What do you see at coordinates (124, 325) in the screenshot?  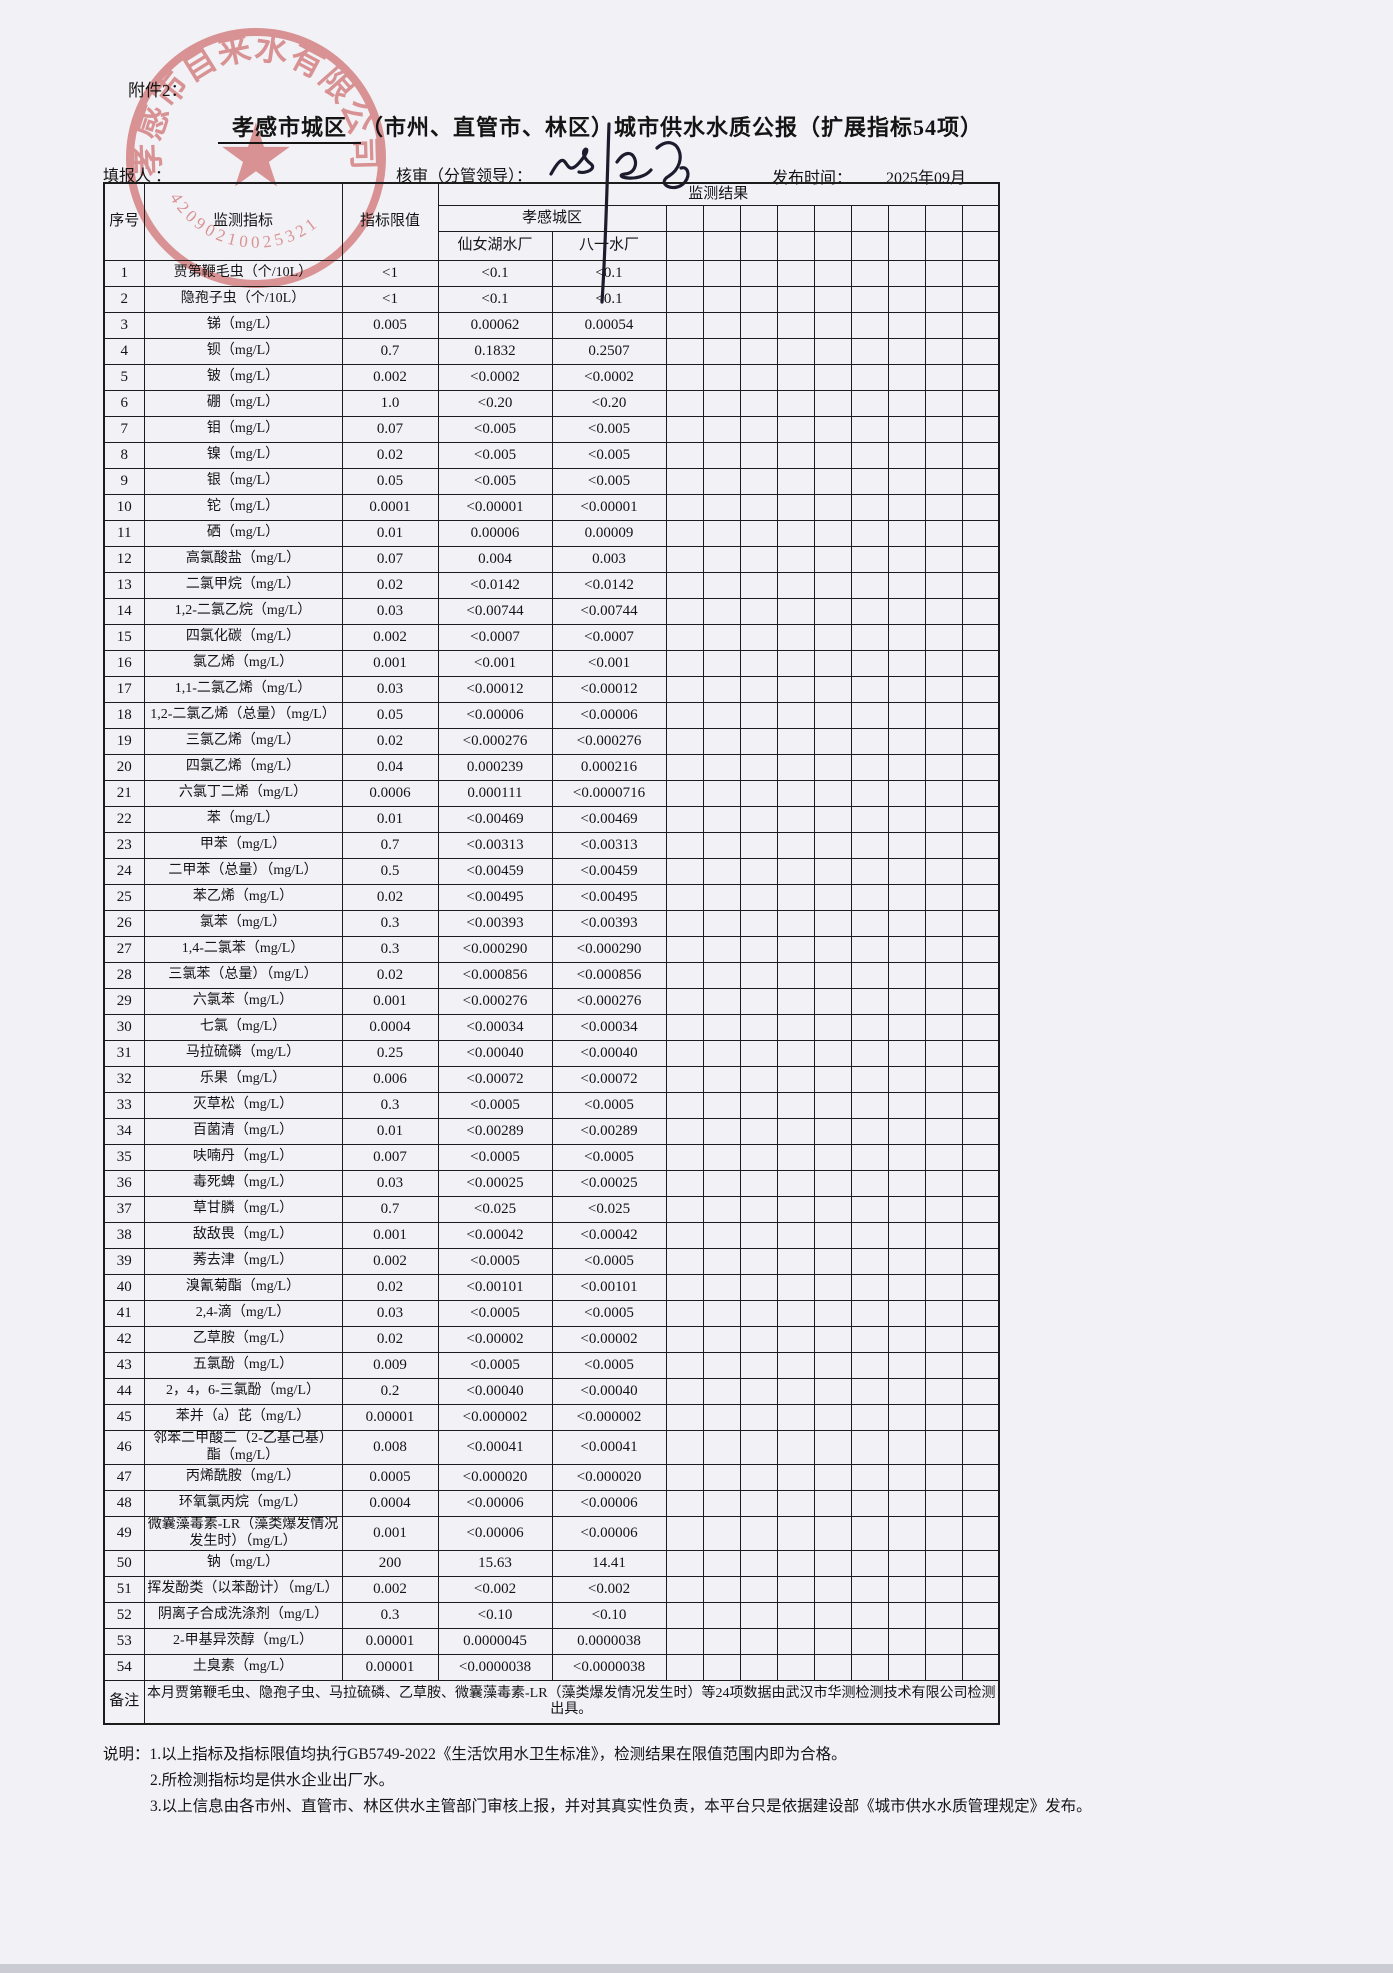 I see `row-no: 3` at bounding box center [124, 325].